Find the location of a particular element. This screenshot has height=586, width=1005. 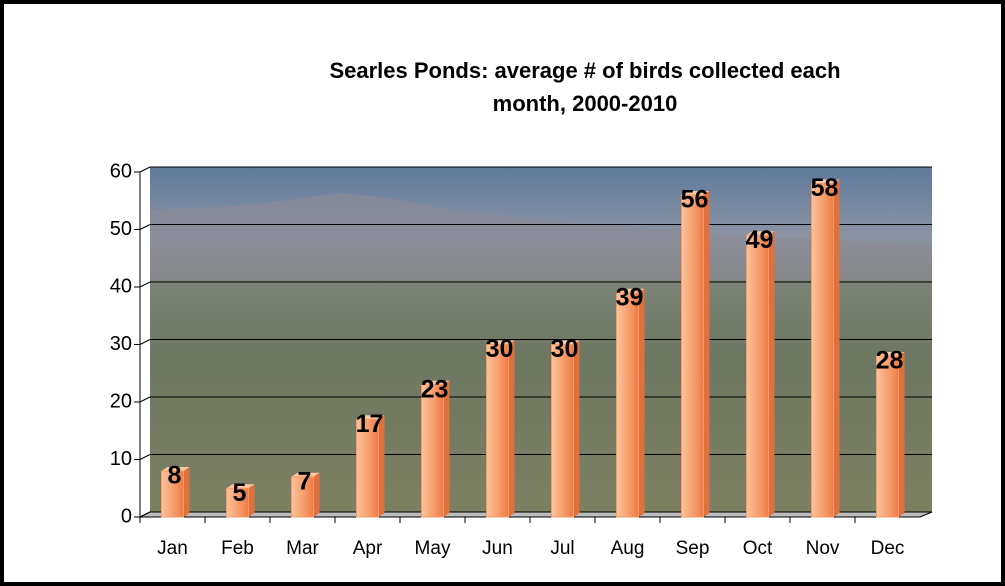

x-tick-label: Aug is located at coordinates (628, 548).